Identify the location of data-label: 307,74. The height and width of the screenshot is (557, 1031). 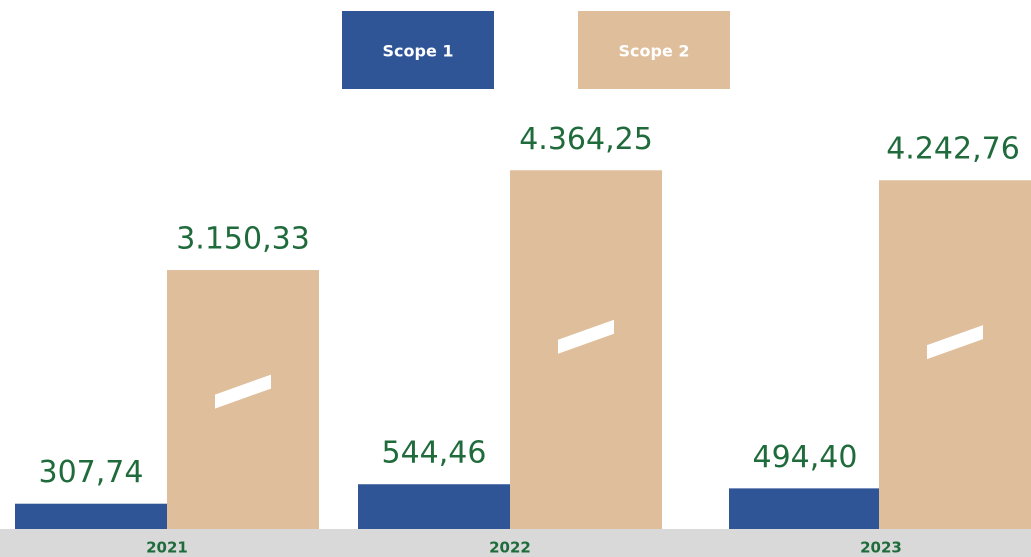
(91, 472).